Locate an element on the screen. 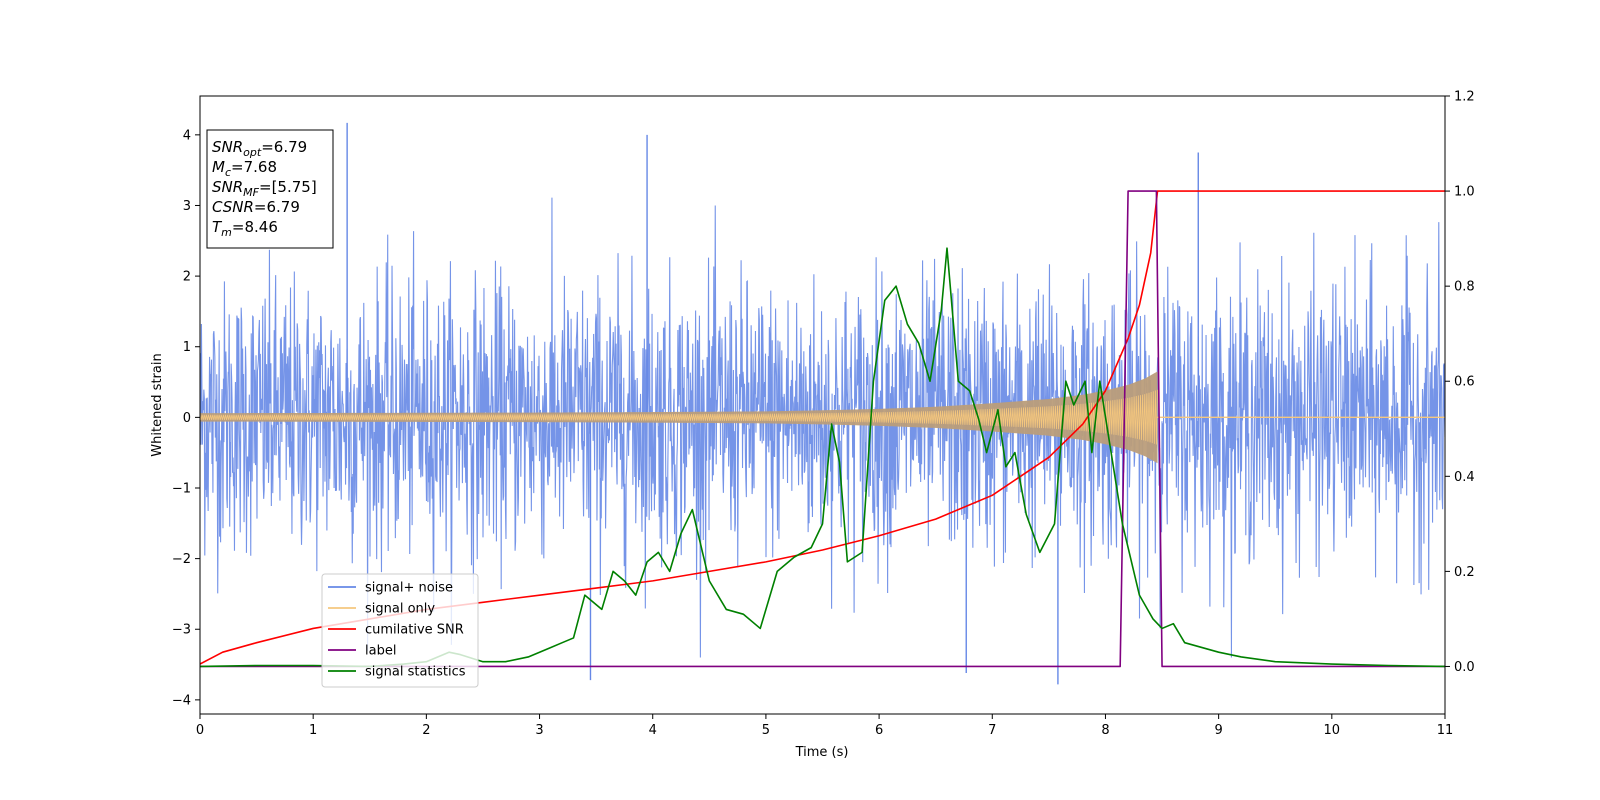 This screenshot has height=800, width=1600. legend-label-signal-statistics: signal statistics is located at coordinates (415, 672).